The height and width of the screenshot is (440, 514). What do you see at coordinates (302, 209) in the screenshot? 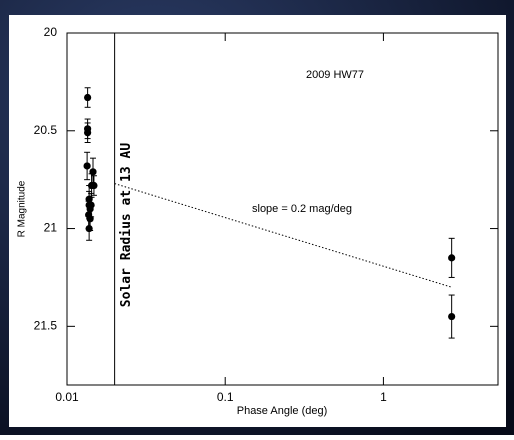
I see `fit-label: slope = 0.2 mag/deg` at bounding box center [302, 209].